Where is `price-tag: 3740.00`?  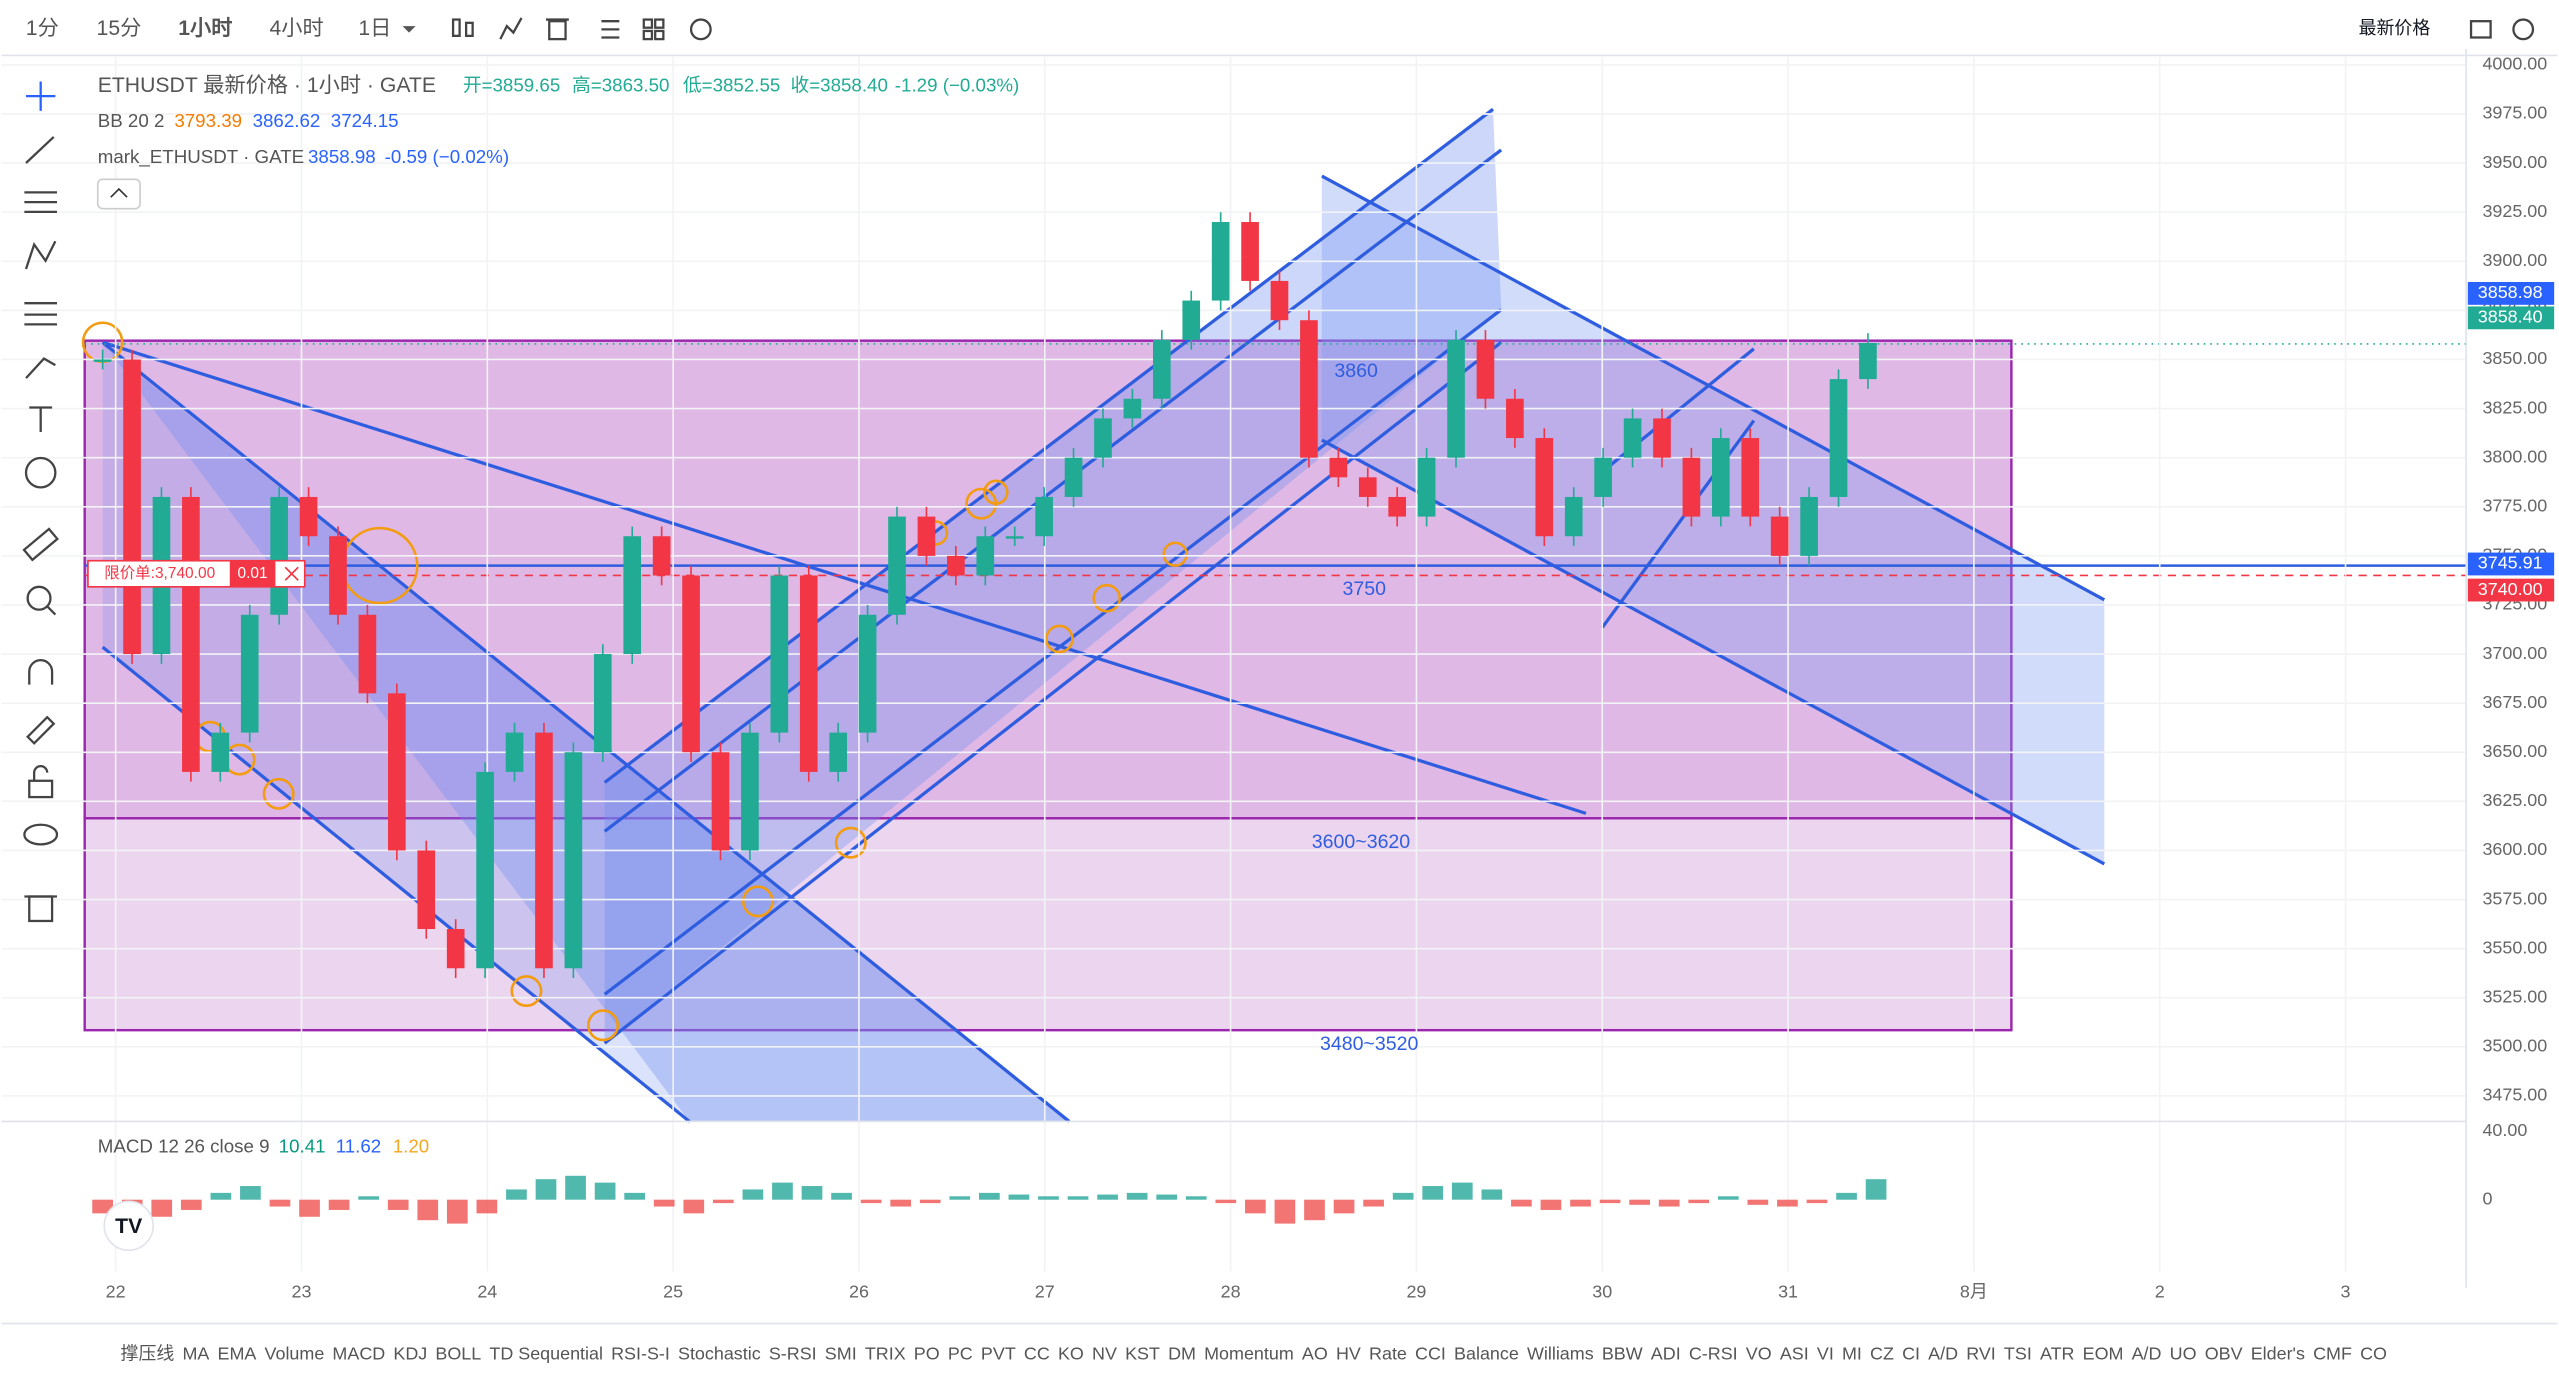
price-tag: 3740.00 is located at coordinates (2510, 589).